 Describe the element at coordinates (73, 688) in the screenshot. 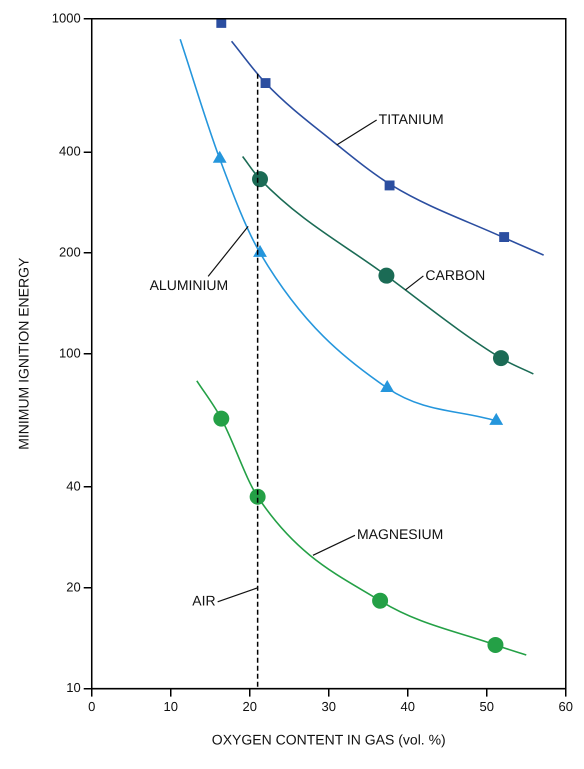

I see `y-tick-label: 10` at that location.